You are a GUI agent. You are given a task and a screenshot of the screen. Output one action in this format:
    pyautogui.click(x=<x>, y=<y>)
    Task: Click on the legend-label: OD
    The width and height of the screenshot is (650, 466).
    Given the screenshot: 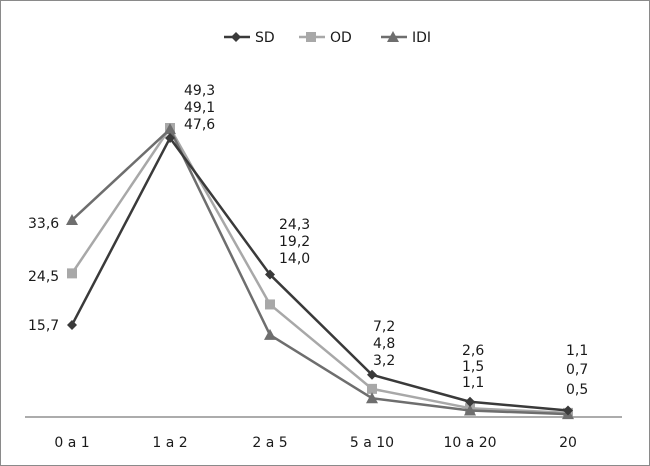 What is the action you would take?
    pyautogui.click(x=341, y=38)
    